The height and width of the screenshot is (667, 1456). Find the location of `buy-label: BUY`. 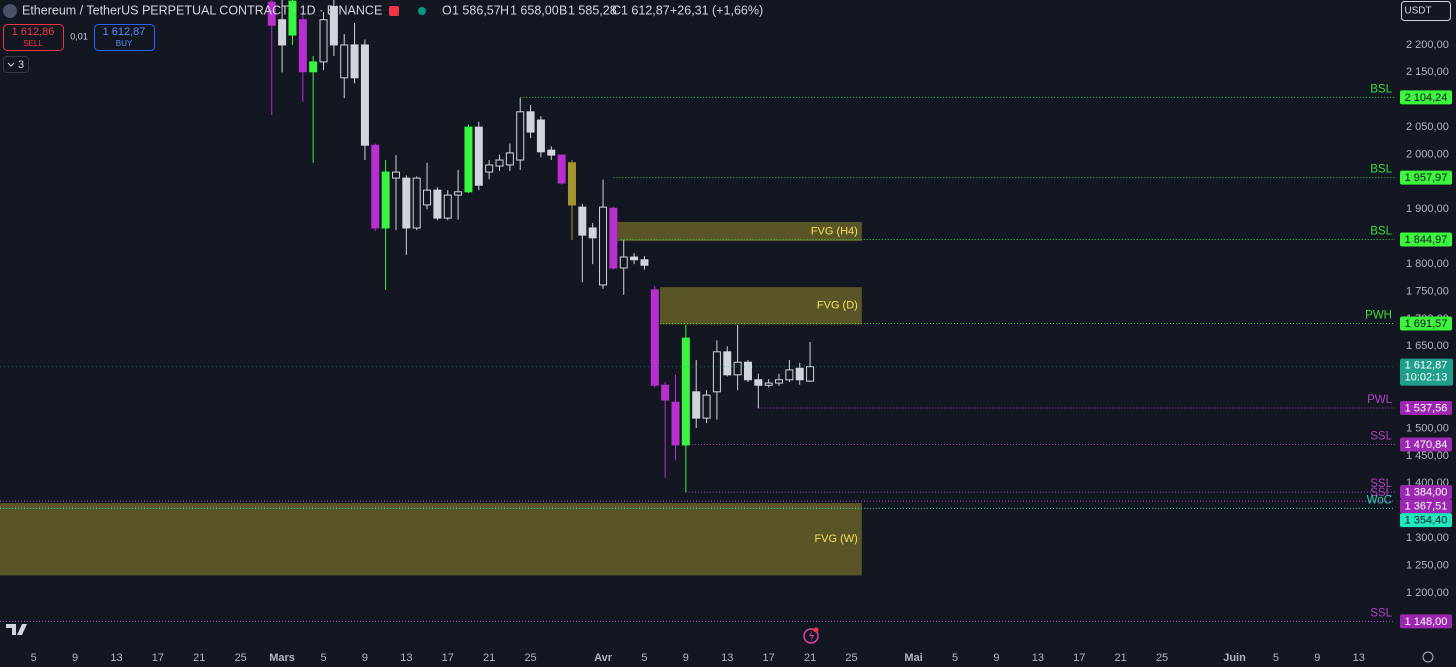

buy-label: BUY is located at coordinates (124, 43).